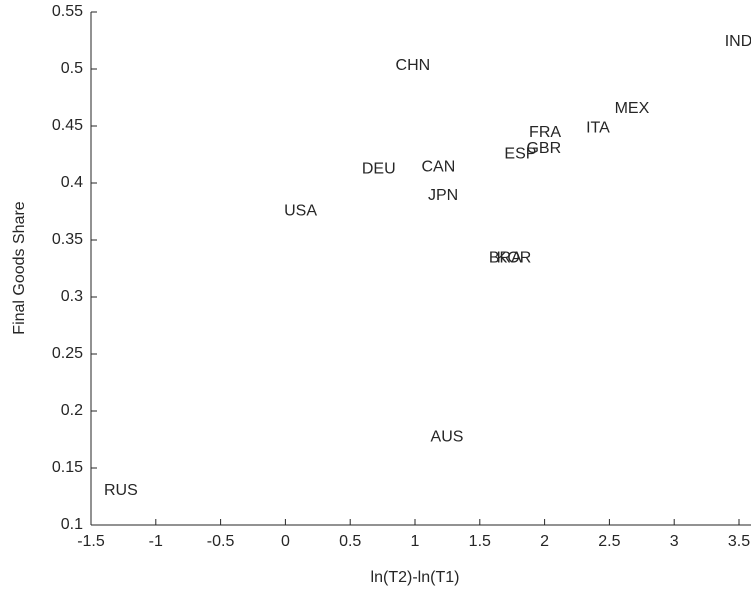 The image size is (751, 592). I want to click on y-axis-label: Final Goods Share, so click(19, 268).